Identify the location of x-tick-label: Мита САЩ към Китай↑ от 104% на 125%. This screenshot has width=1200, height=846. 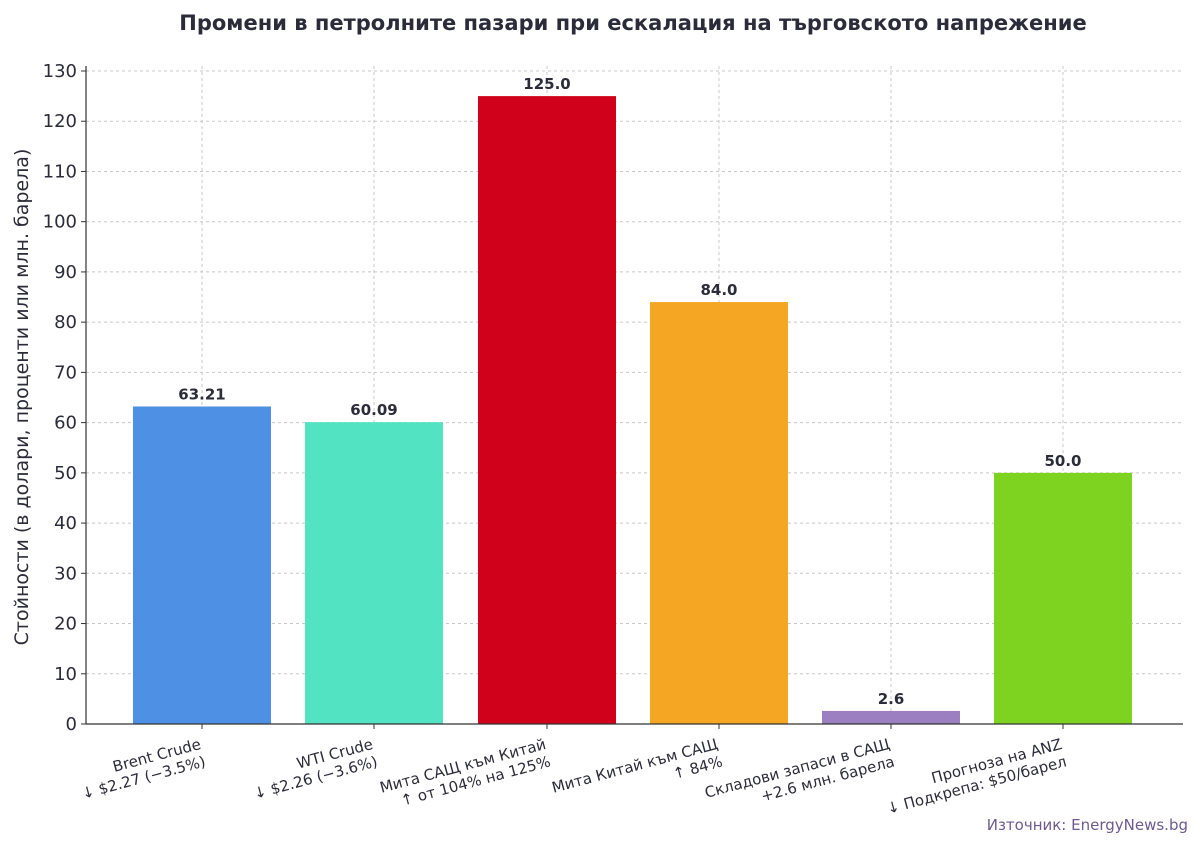
(465, 772).